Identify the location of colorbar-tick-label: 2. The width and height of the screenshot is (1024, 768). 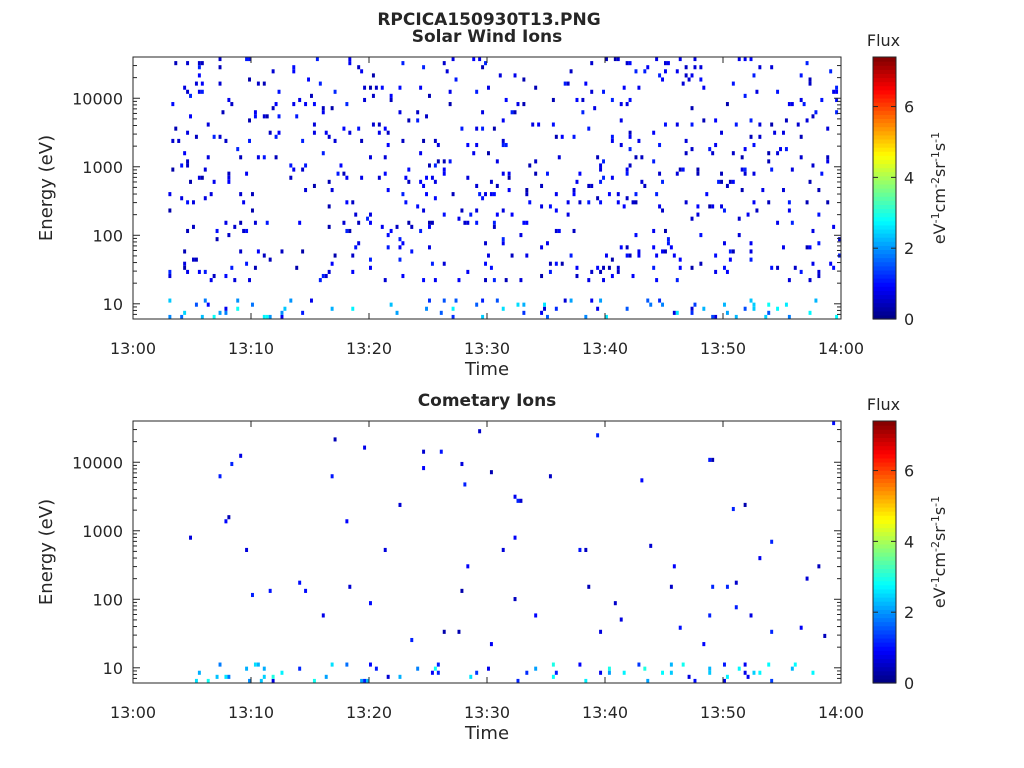
(909, 612).